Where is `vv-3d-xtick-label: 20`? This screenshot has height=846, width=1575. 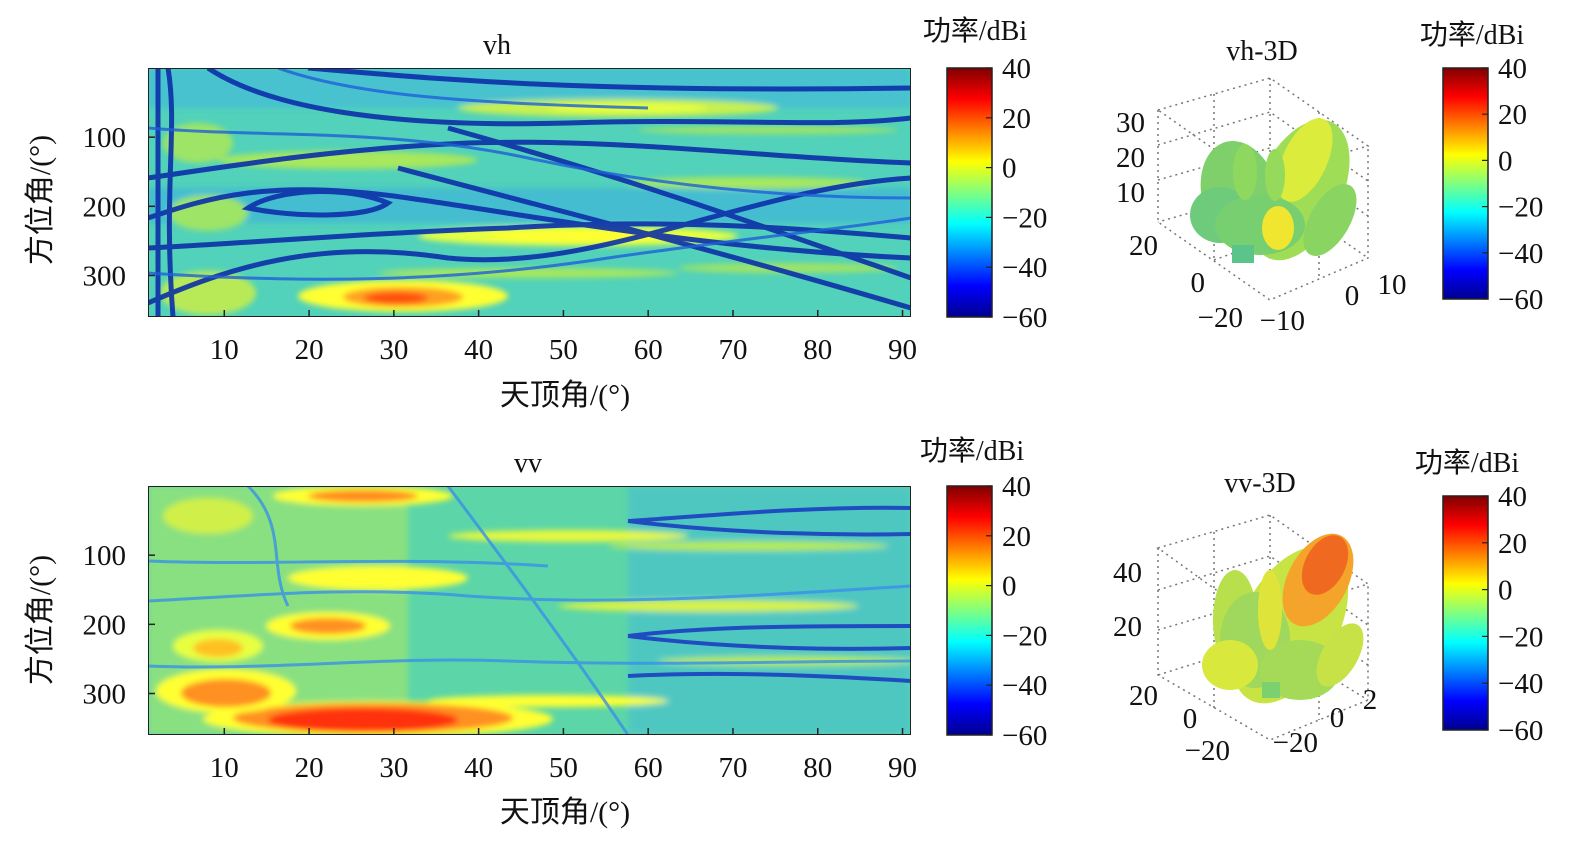
vv-3d-xtick-label: 20 is located at coordinates (1143, 696).